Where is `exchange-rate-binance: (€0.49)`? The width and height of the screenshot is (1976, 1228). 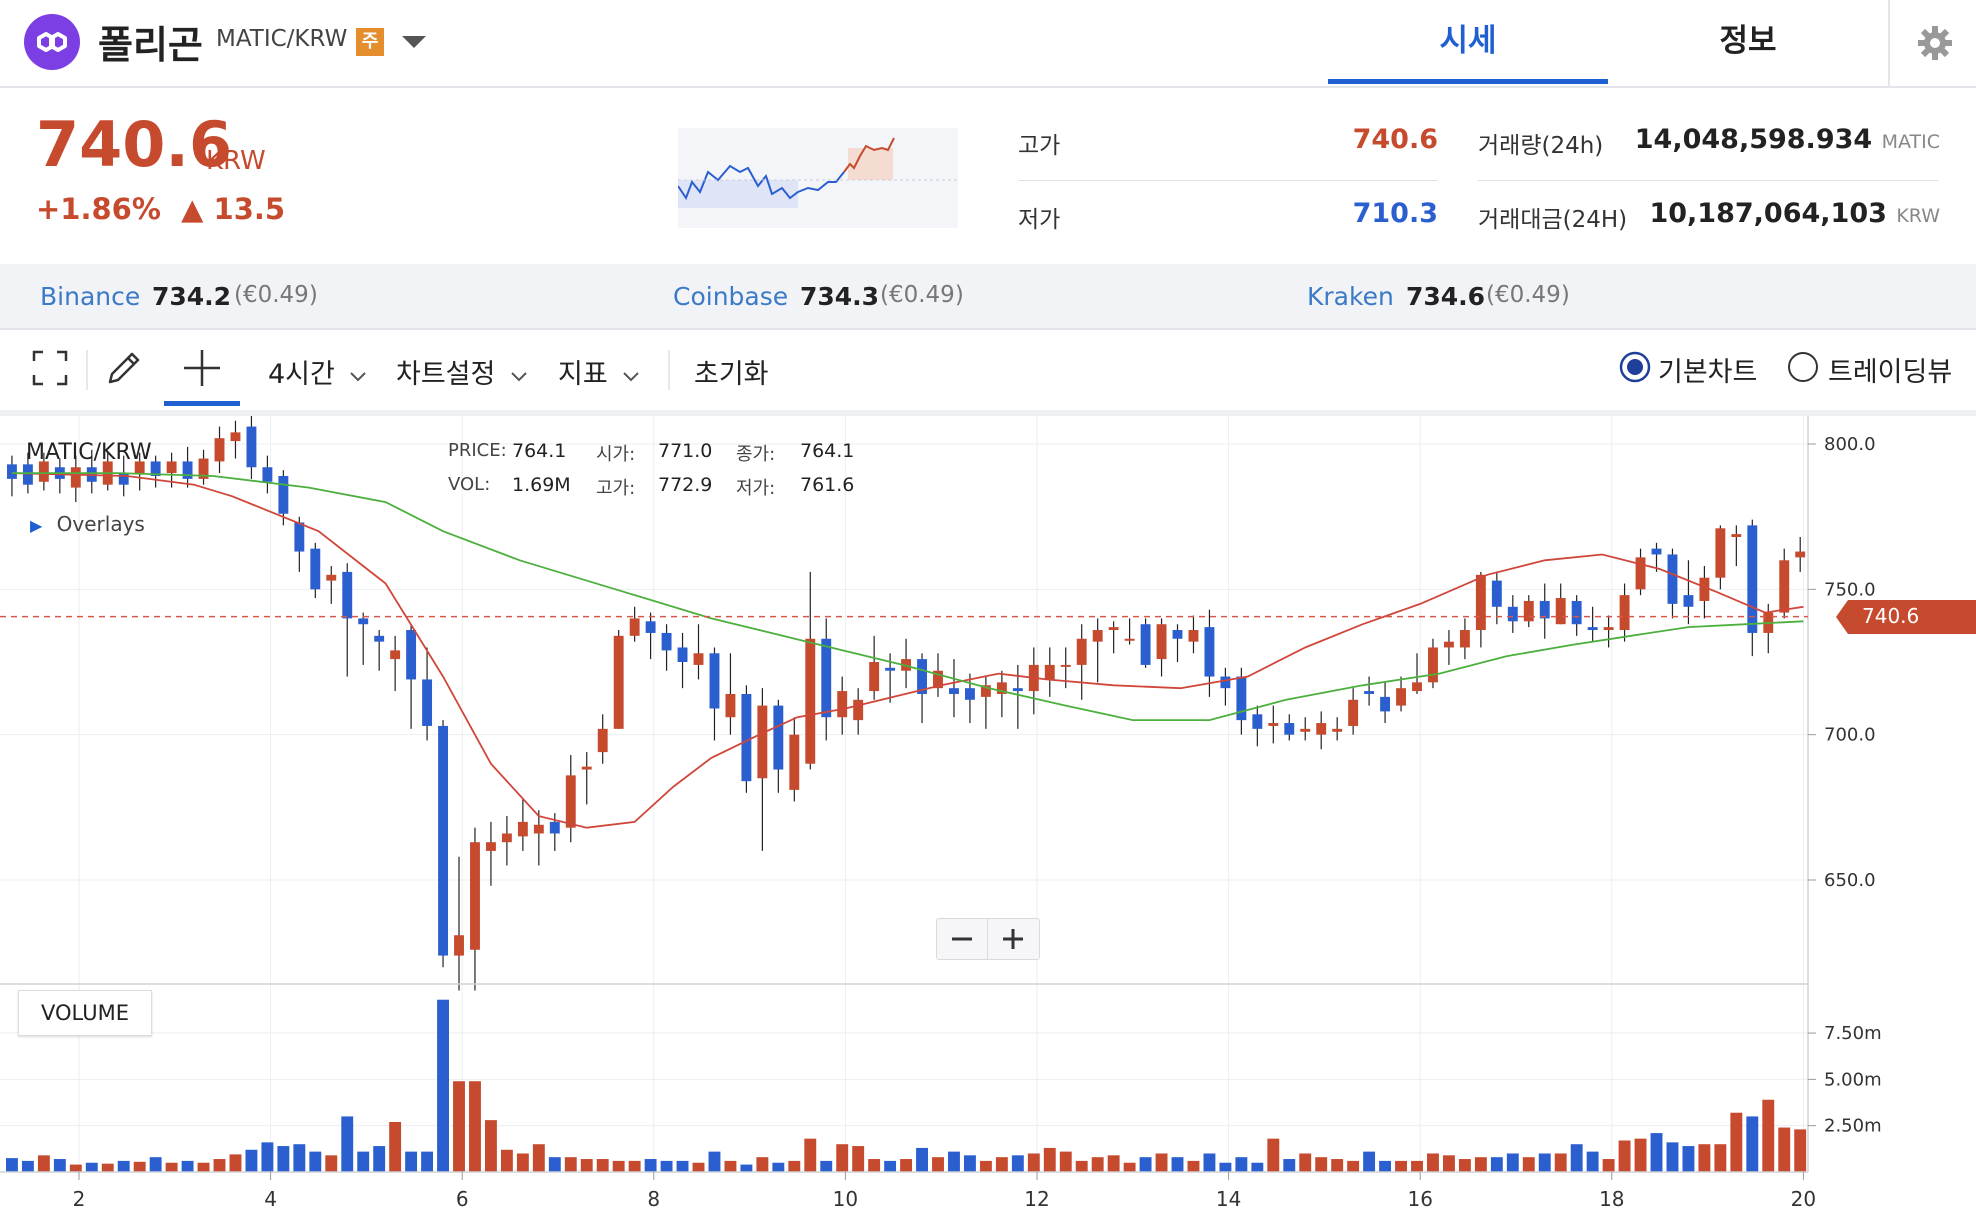 exchange-rate-binance: (€0.49) is located at coordinates (276, 295).